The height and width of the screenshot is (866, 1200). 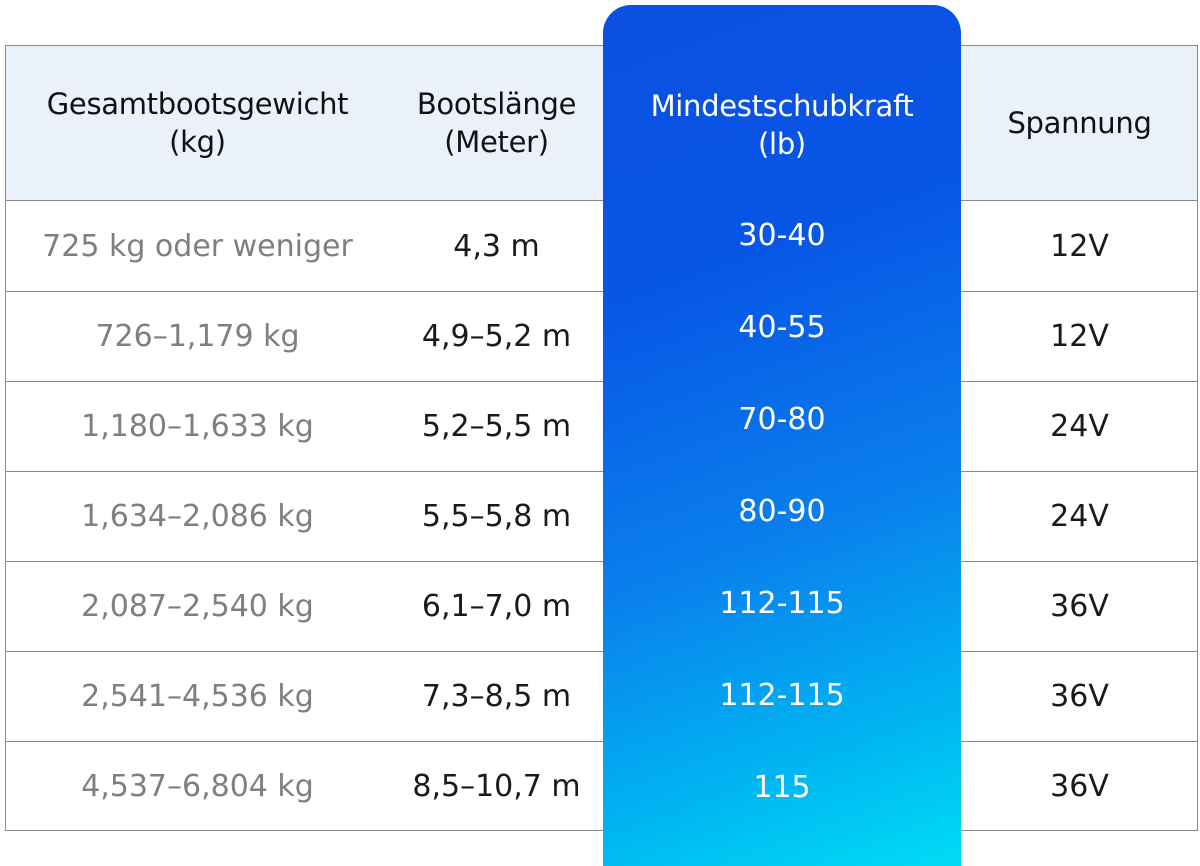 What do you see at coordinates (782, 327) in the screenshot?
I see `cell-thrust: 40-55` at bounding box center [782, 327].